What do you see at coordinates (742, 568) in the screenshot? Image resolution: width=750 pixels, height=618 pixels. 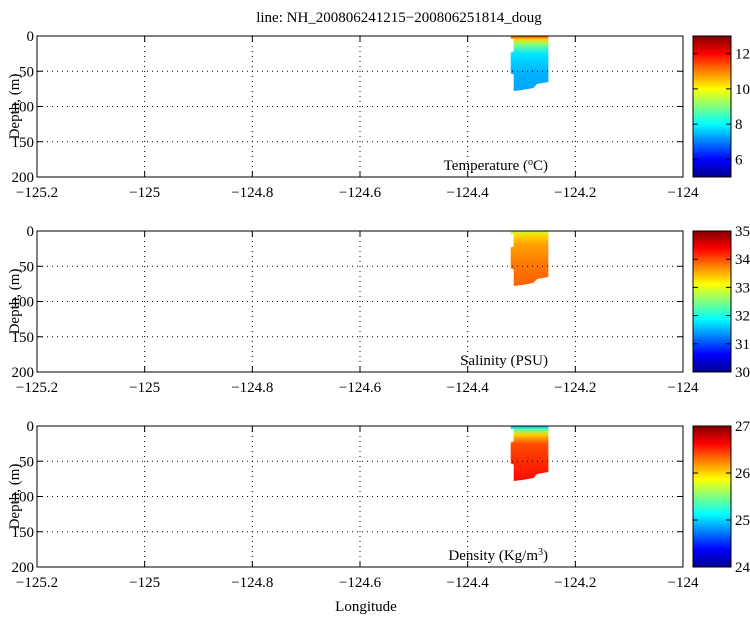 I see `colorbar-tick-label: 24` at bounding box center [742, 568].